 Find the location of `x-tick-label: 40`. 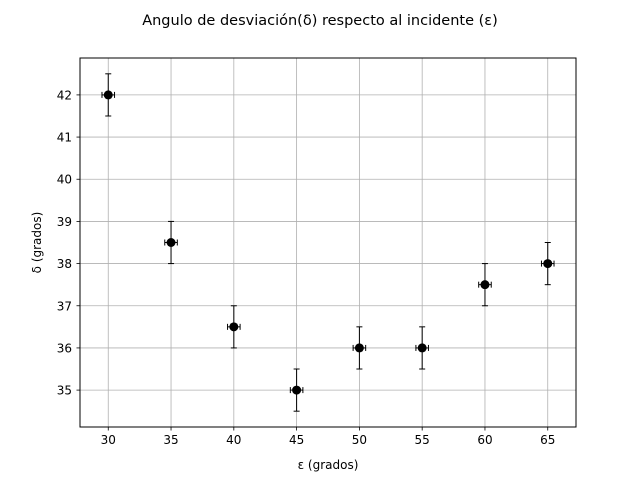

x-tick-label: 40 is located at coordinates (233, 440).